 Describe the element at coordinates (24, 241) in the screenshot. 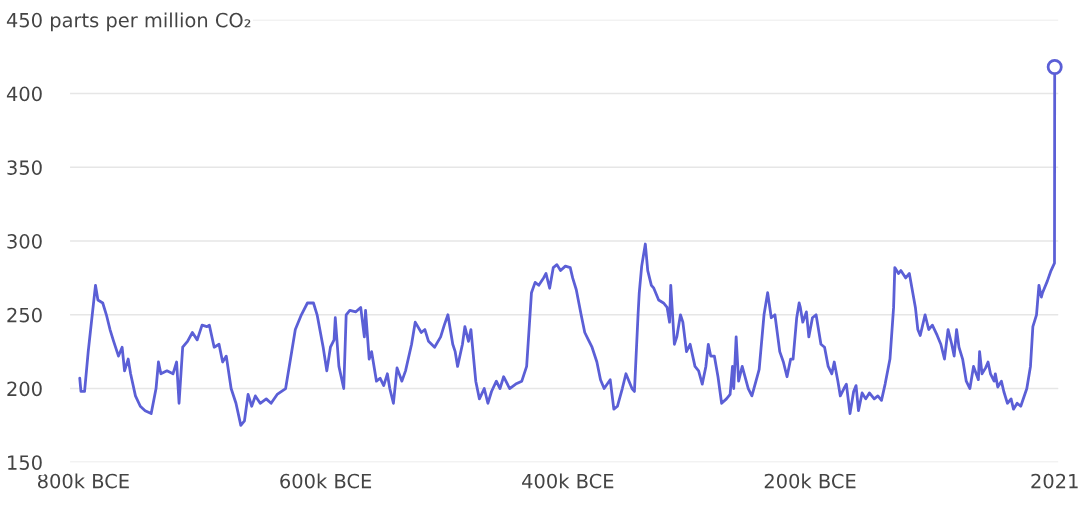

I see `y-tick-label: 300` at that location.